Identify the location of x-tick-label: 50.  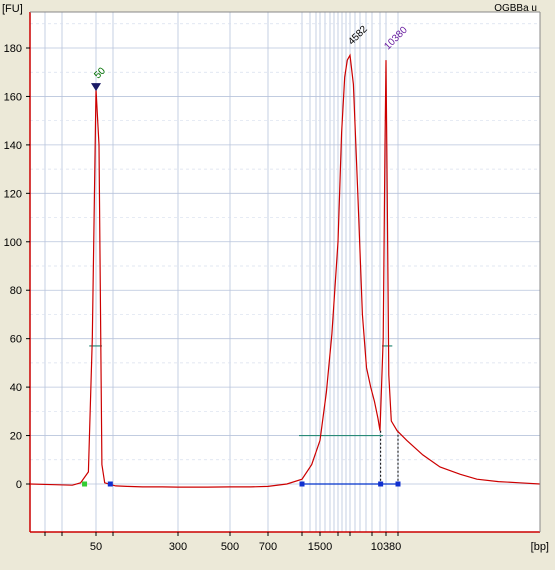
(96, 547).